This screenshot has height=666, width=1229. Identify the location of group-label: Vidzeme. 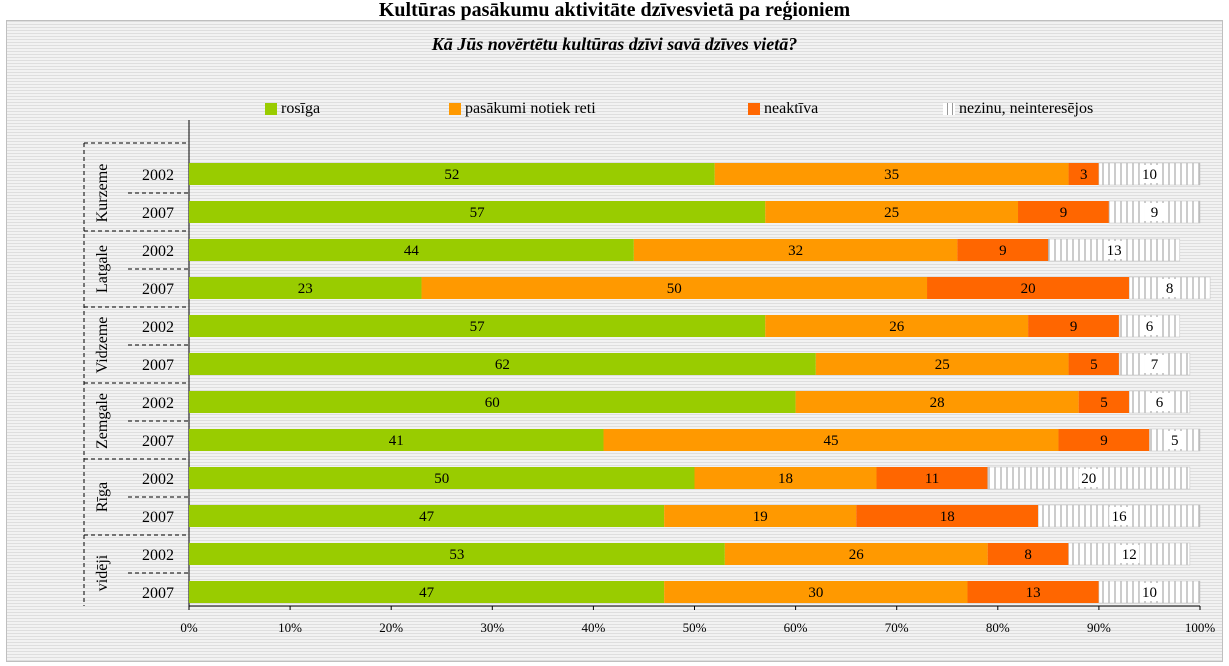
(102, 345).